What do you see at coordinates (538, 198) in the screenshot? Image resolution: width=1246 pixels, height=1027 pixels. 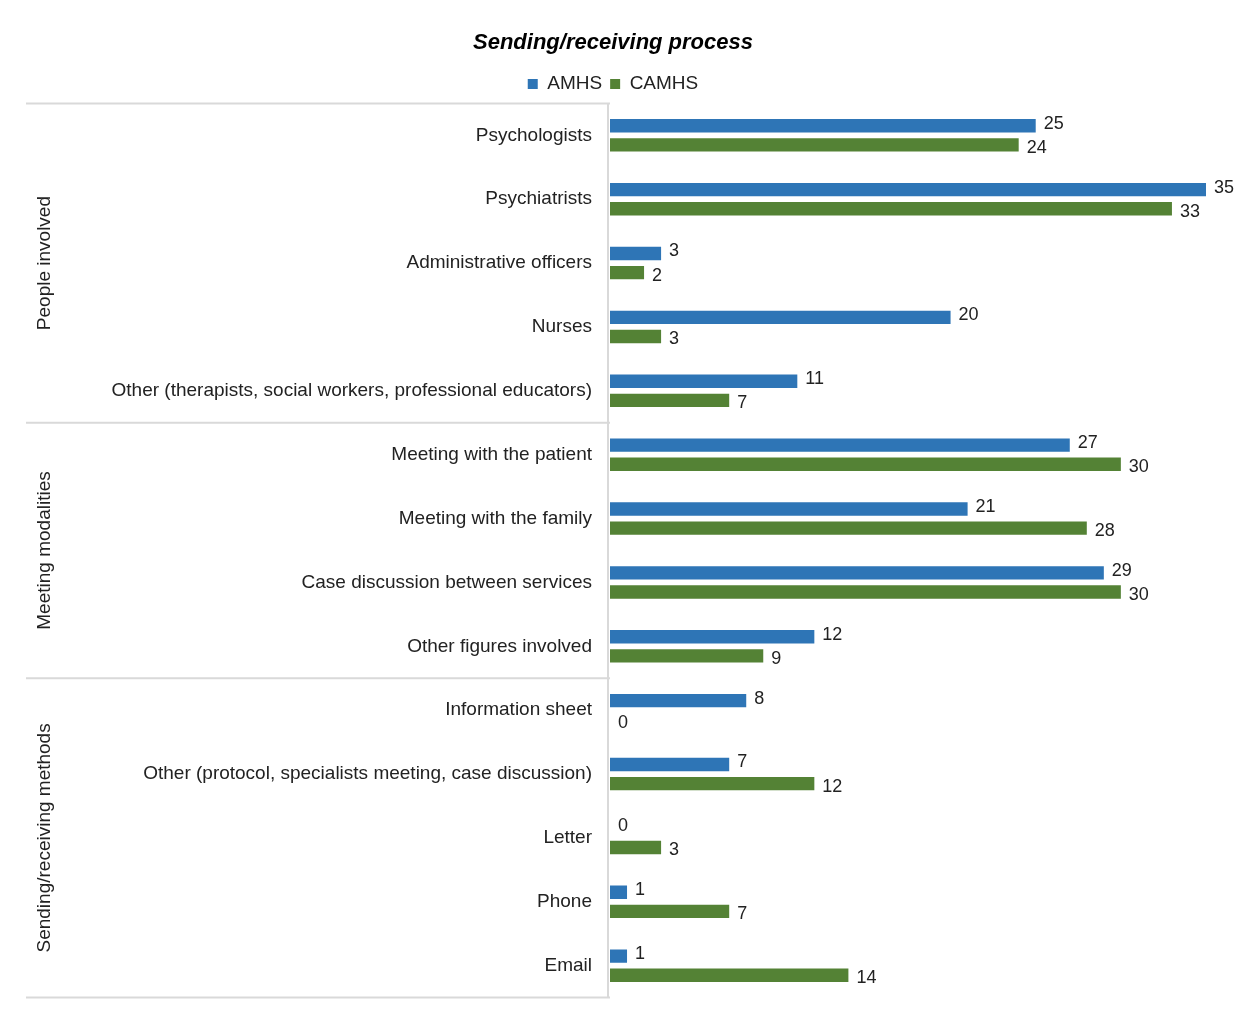 I see `y-tick-label: Psychiatrists` at bounding box center [538, 198].